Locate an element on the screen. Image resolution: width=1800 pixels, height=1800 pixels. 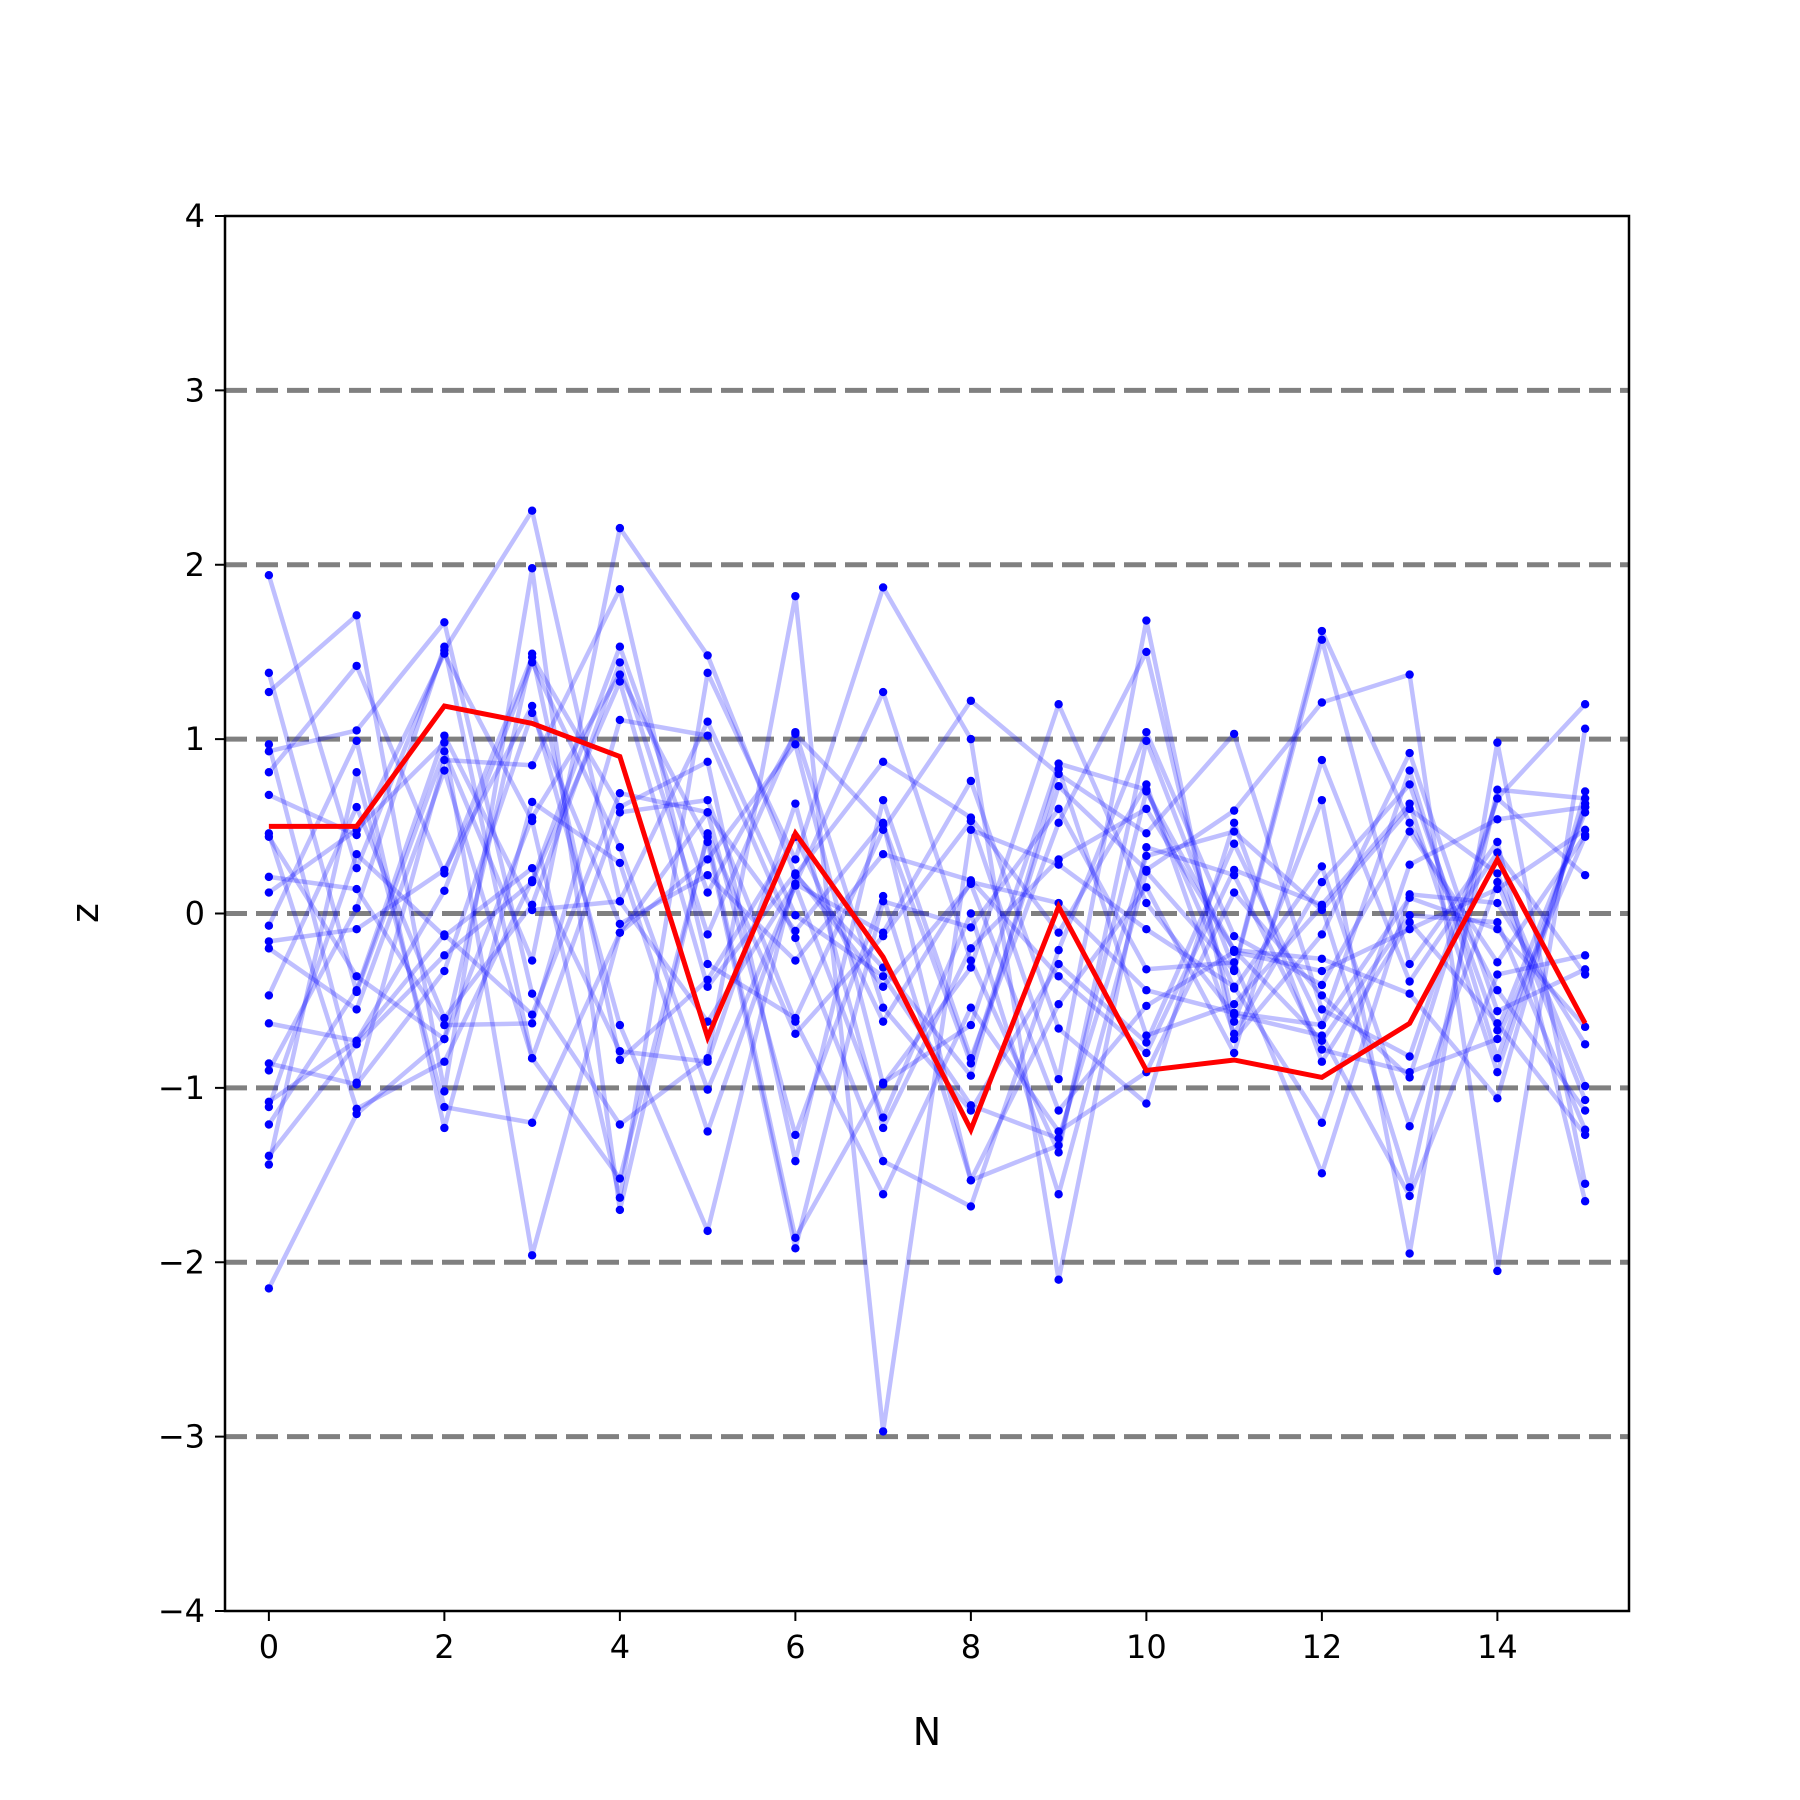
x-tick-label: 8 is located at coordinates (971, 1647).